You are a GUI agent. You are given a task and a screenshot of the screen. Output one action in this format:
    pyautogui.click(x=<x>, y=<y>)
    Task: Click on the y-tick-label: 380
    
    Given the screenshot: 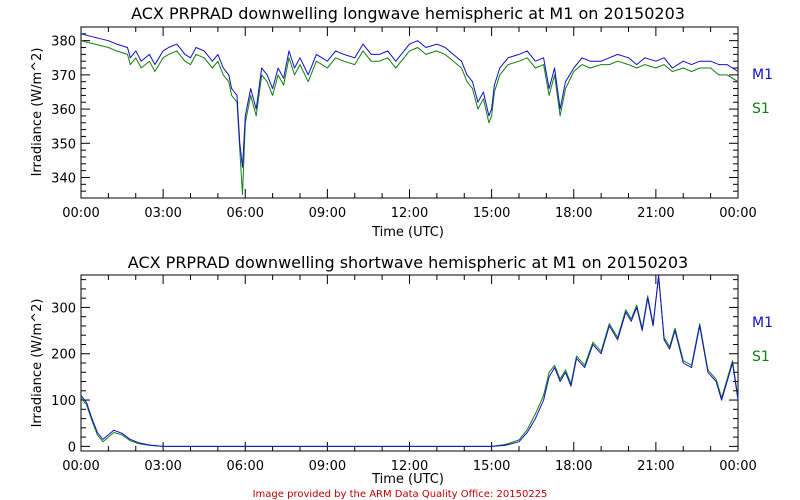 What is the action you would take?
    pyautogui.click(x=63, y=42)
    